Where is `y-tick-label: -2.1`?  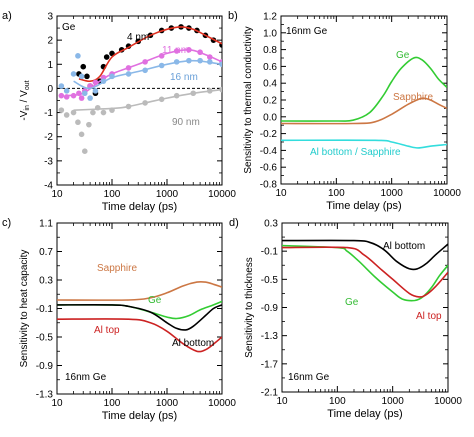
y-tick-label: -2.1 is located at coordinates (270, 393).